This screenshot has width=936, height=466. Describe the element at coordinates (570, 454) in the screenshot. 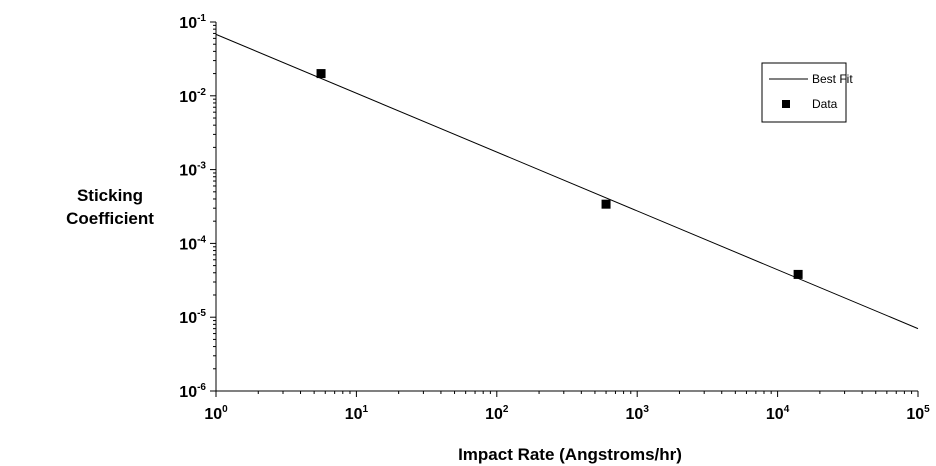

I see `x-axis-title: Impact Rate (Angstroms/hr)` at that location.